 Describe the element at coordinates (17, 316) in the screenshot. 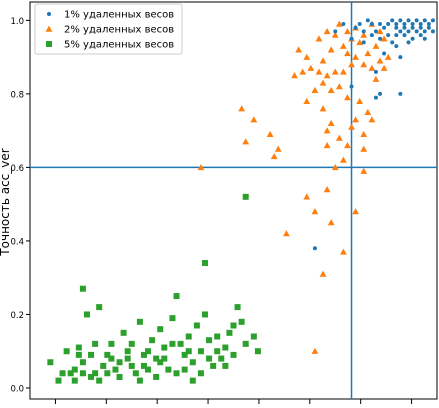

I see `y-tick-label: 0.2` at that location.